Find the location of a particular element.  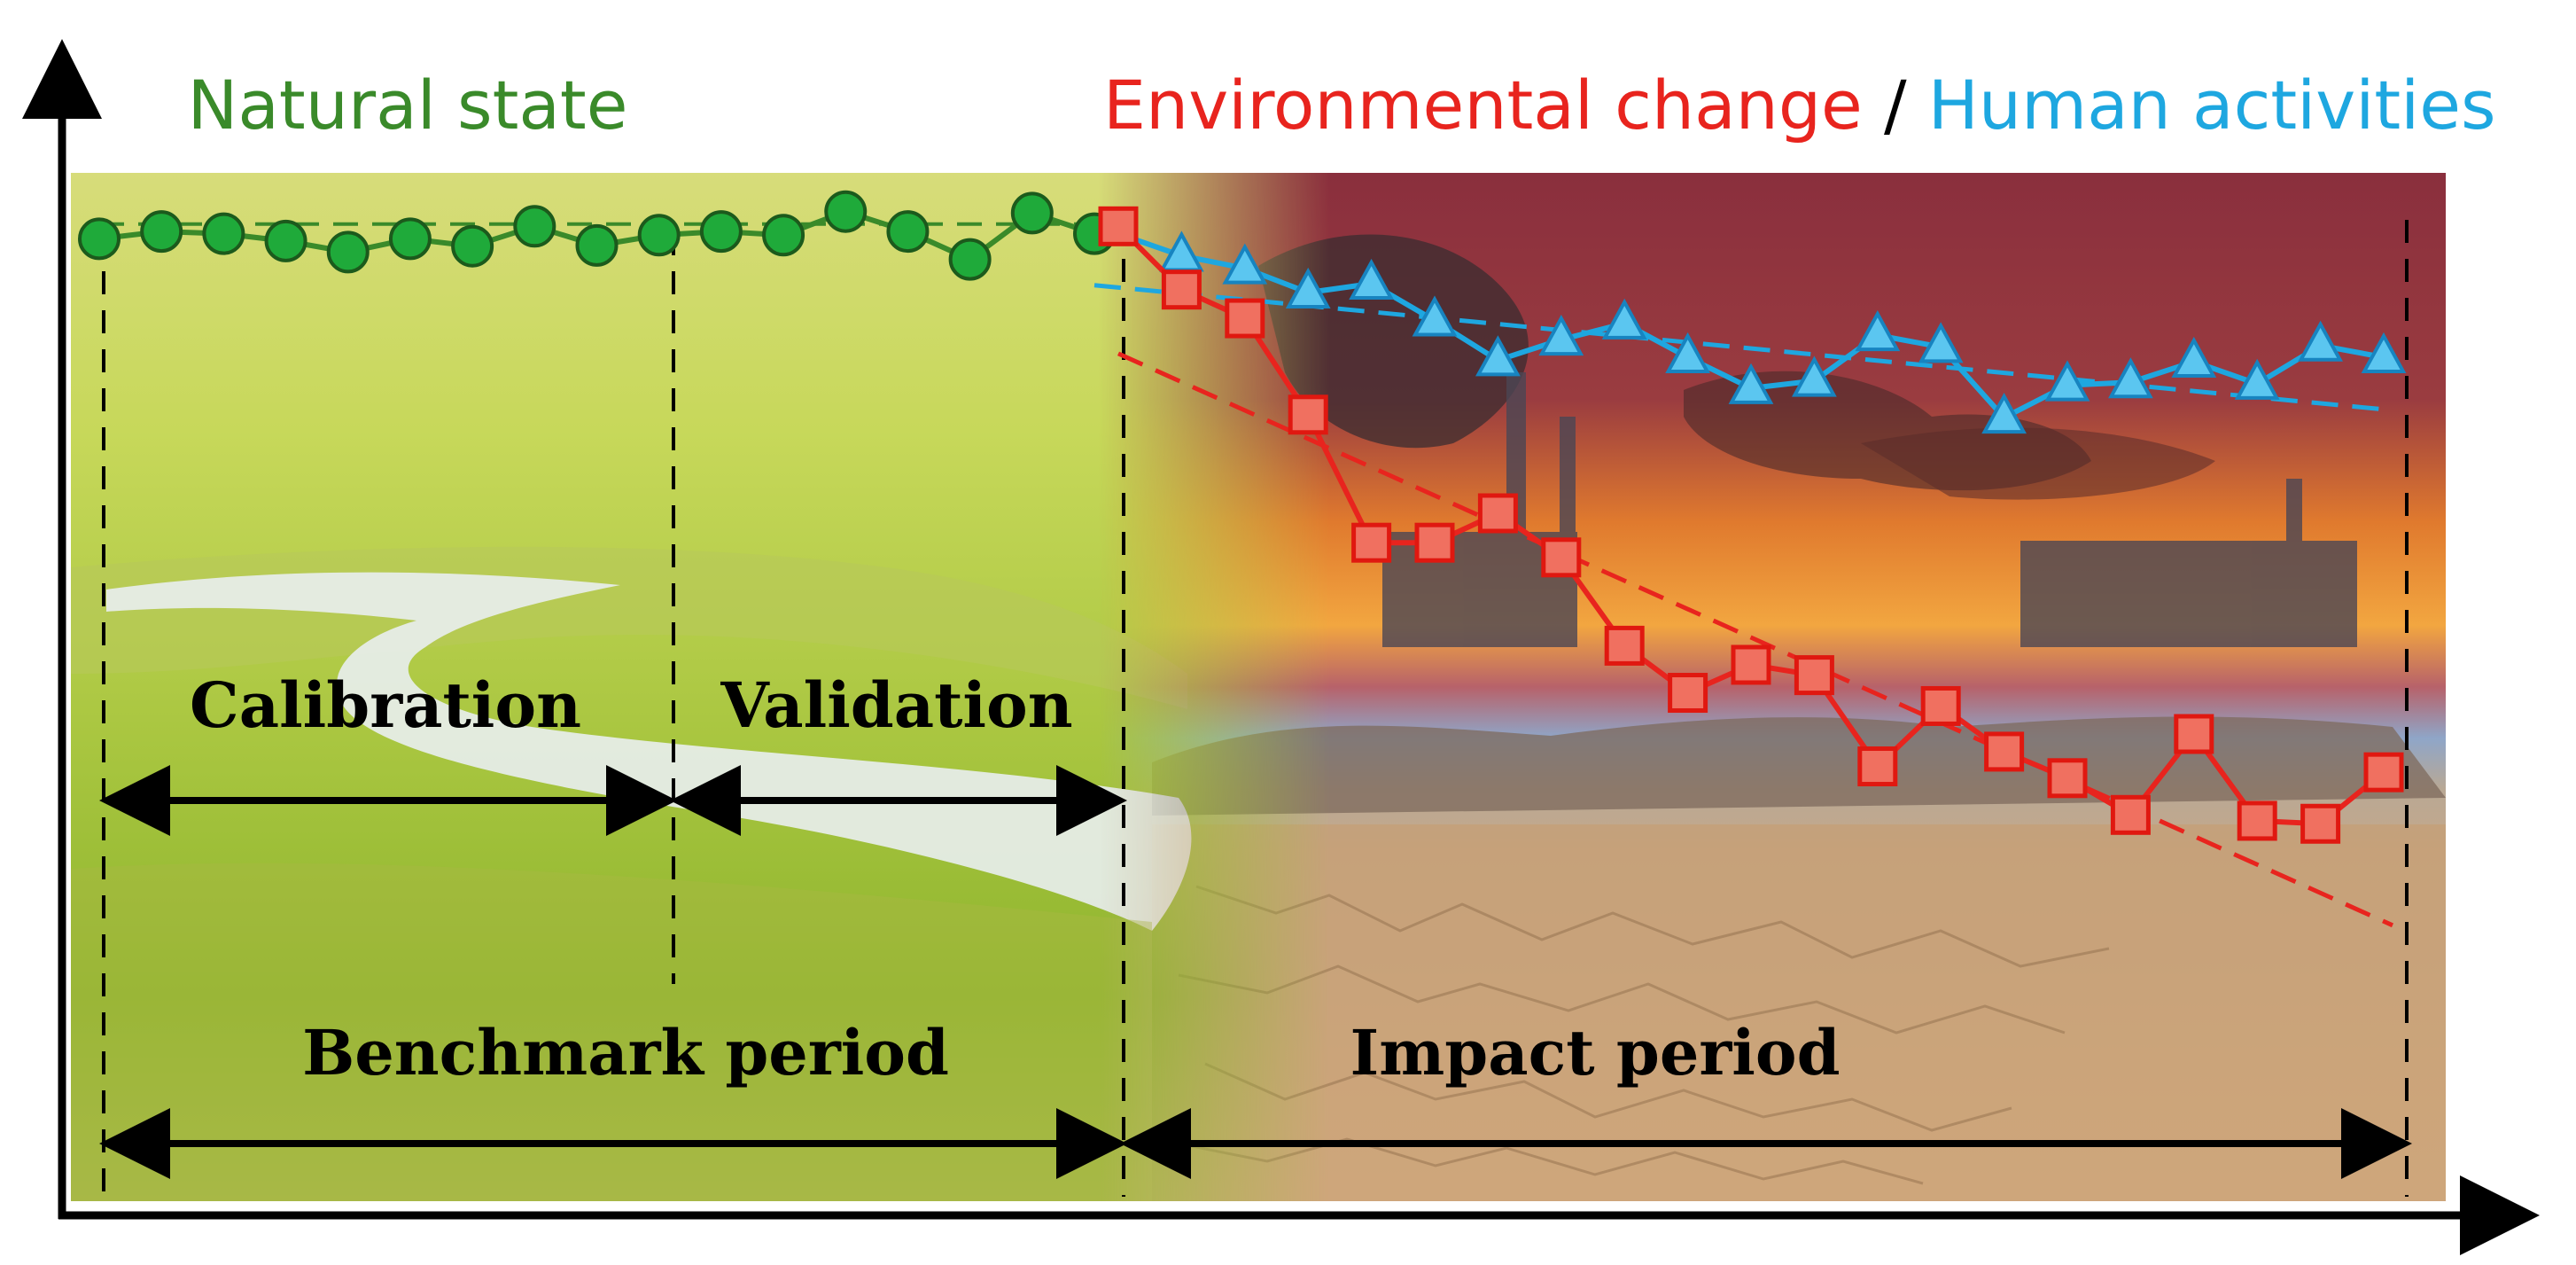

human-activities-title: Human activities is located at coordinates (2212, 105).